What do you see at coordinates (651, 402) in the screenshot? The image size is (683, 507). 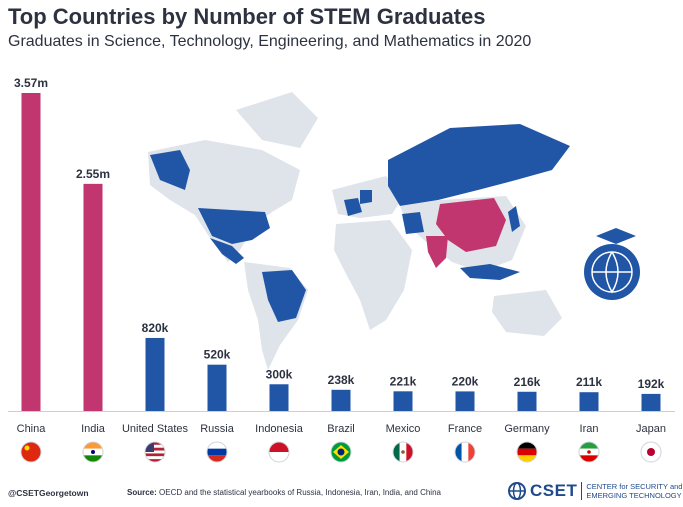 I see `bar-japan` at bounding box center [651, 402].